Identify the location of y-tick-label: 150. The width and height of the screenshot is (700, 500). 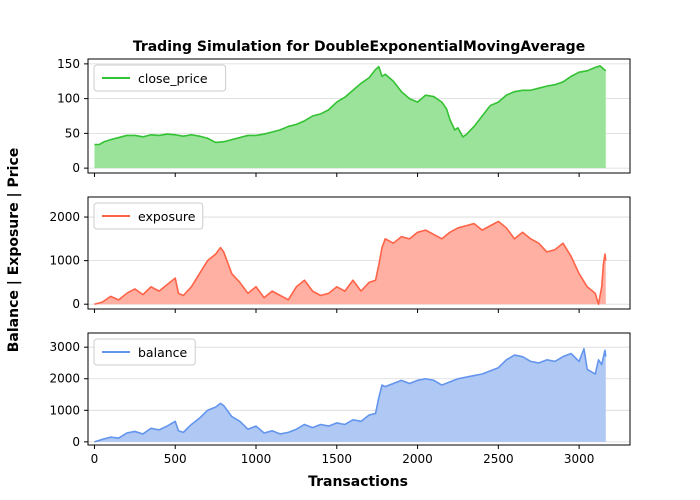
(68, 64).